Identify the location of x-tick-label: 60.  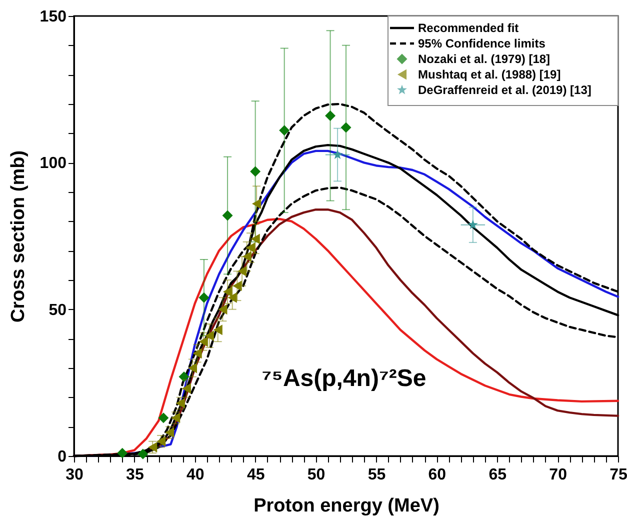
(437, 475).